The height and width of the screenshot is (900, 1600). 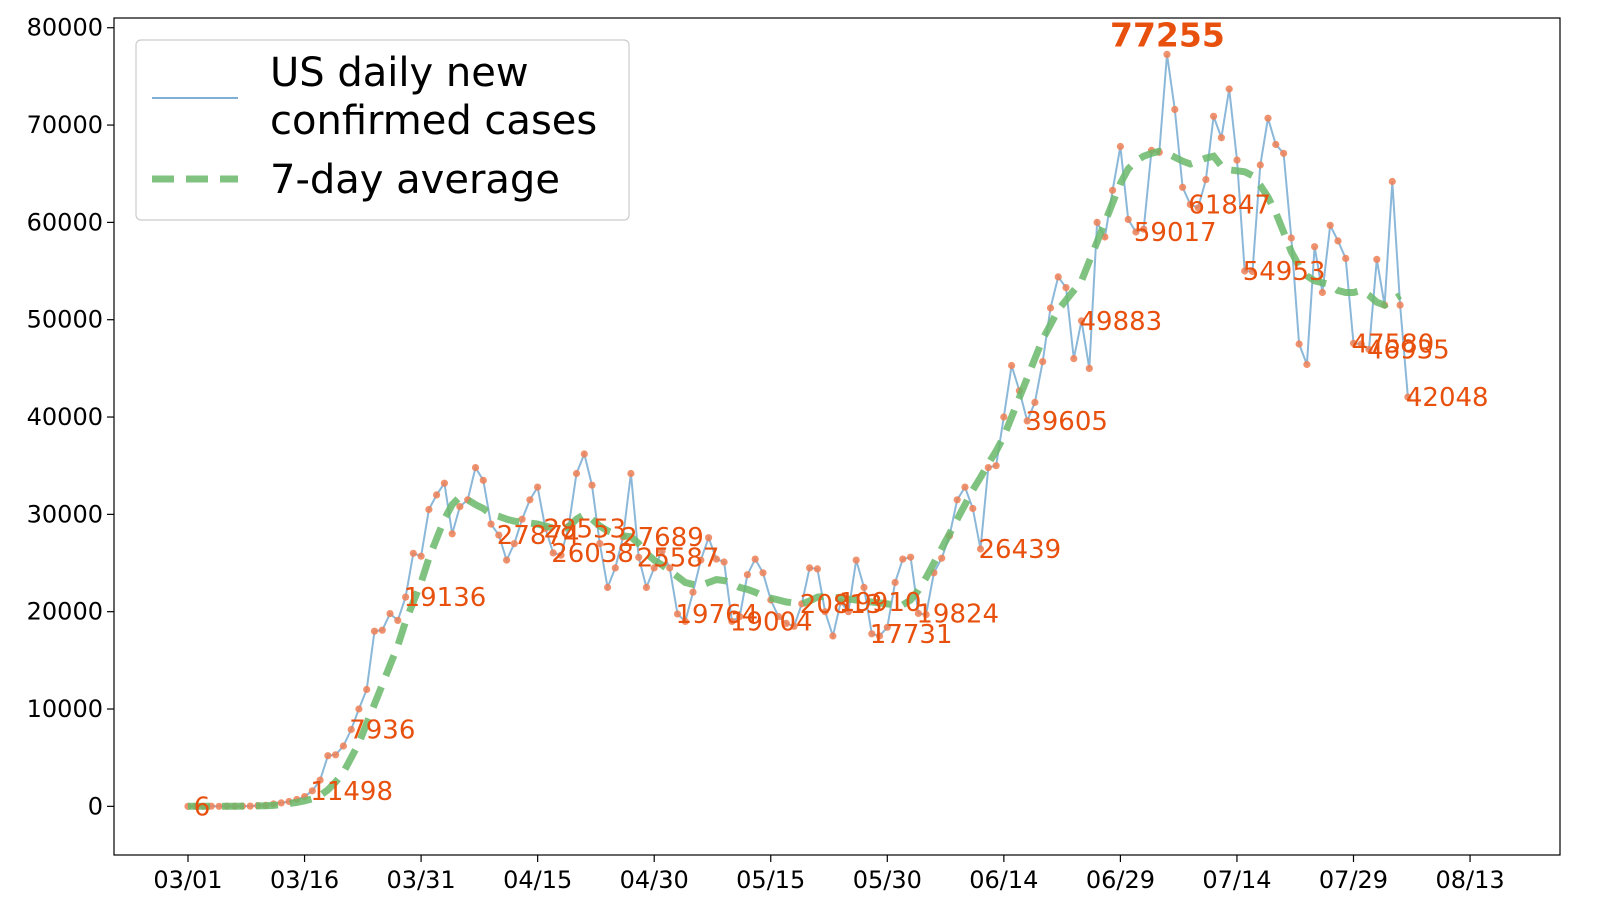 What do you see at coordinates (771, 622) in the screenshot?
I see `data-label: 19004` at bounding box center [771, 622].